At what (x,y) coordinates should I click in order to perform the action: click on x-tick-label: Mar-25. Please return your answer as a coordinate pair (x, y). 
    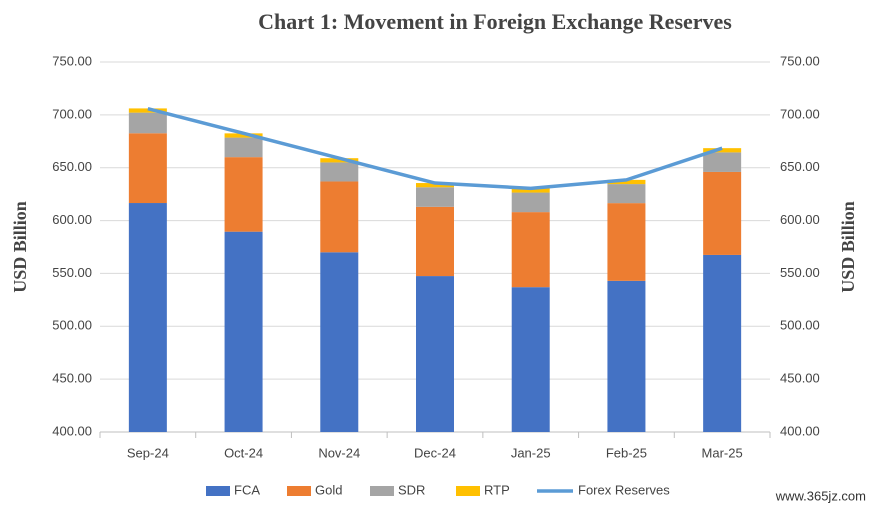
    Looking at the image, I should click on (722, 452).